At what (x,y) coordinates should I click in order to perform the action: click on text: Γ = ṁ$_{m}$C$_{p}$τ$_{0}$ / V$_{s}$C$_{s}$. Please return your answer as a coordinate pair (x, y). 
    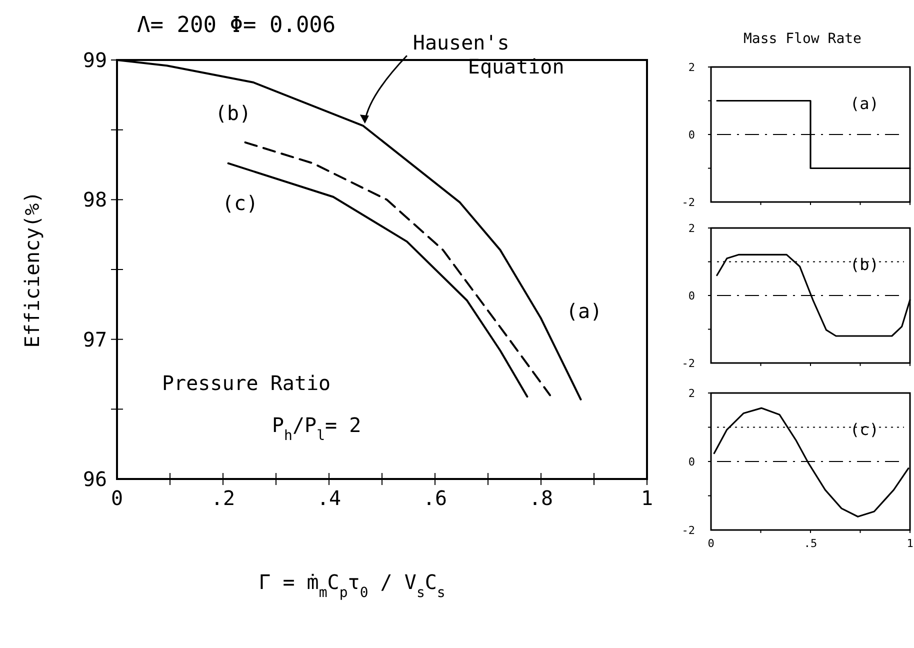
    Looking at the image, I should click on (352, 585).